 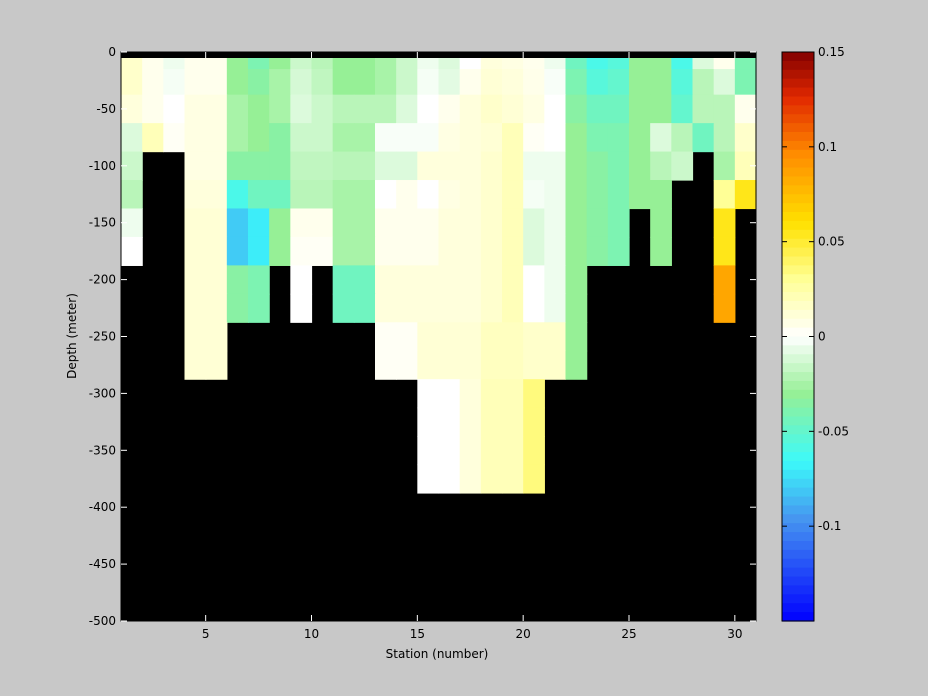 I want to click on y-tick-label: -200, so click(x=102, y=280).